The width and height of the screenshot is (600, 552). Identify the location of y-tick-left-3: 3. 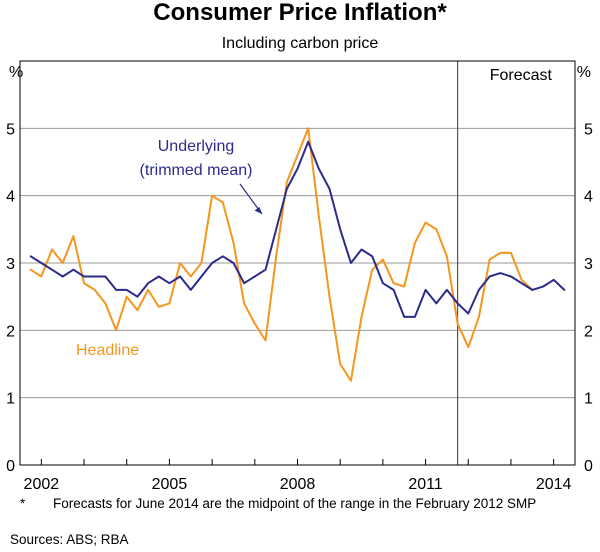
(10, 264).